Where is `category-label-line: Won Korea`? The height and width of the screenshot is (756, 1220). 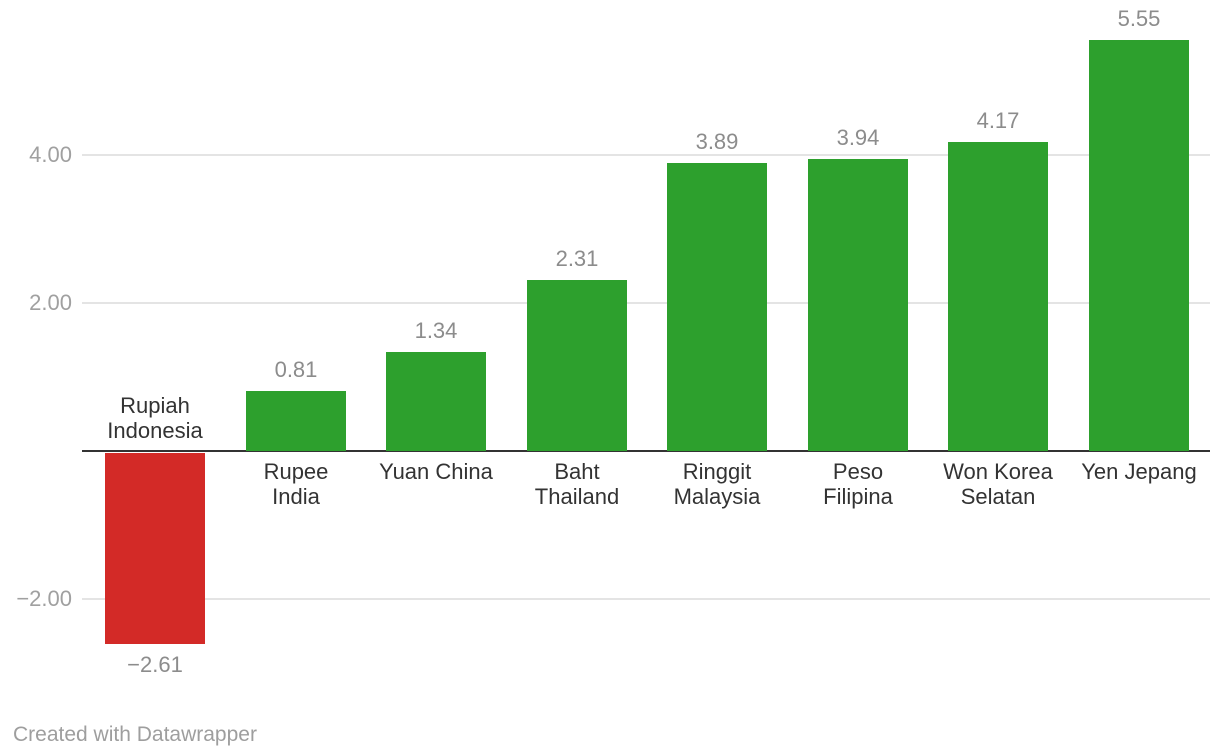
category-label-line: Won Korea is located at coordinates (998, 471).